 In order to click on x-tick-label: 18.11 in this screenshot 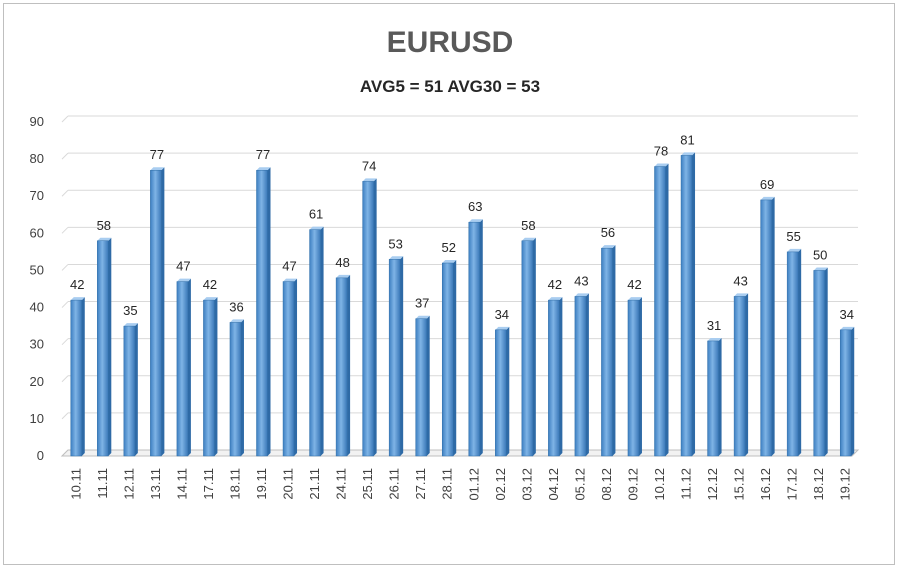, I will do `click(234, 484)`.